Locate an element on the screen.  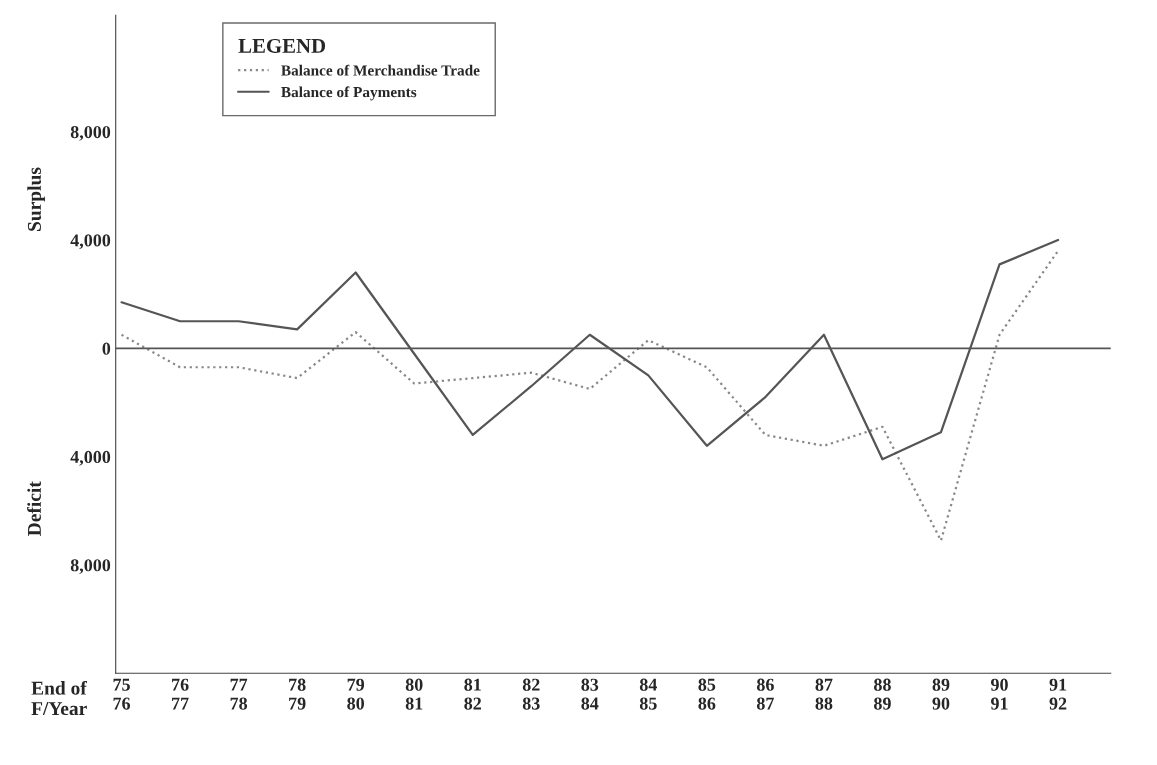
x-tick-label: 90 91 is located at coordinates (999, 694).